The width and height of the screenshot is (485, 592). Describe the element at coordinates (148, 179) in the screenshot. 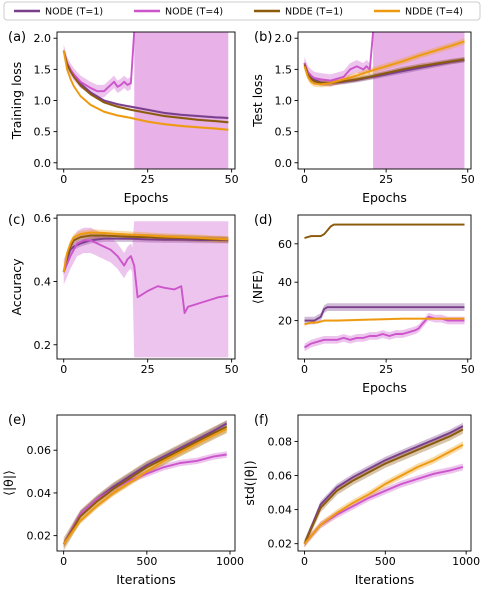

I see `panel-a-xtick-label-25: 25` at that location.